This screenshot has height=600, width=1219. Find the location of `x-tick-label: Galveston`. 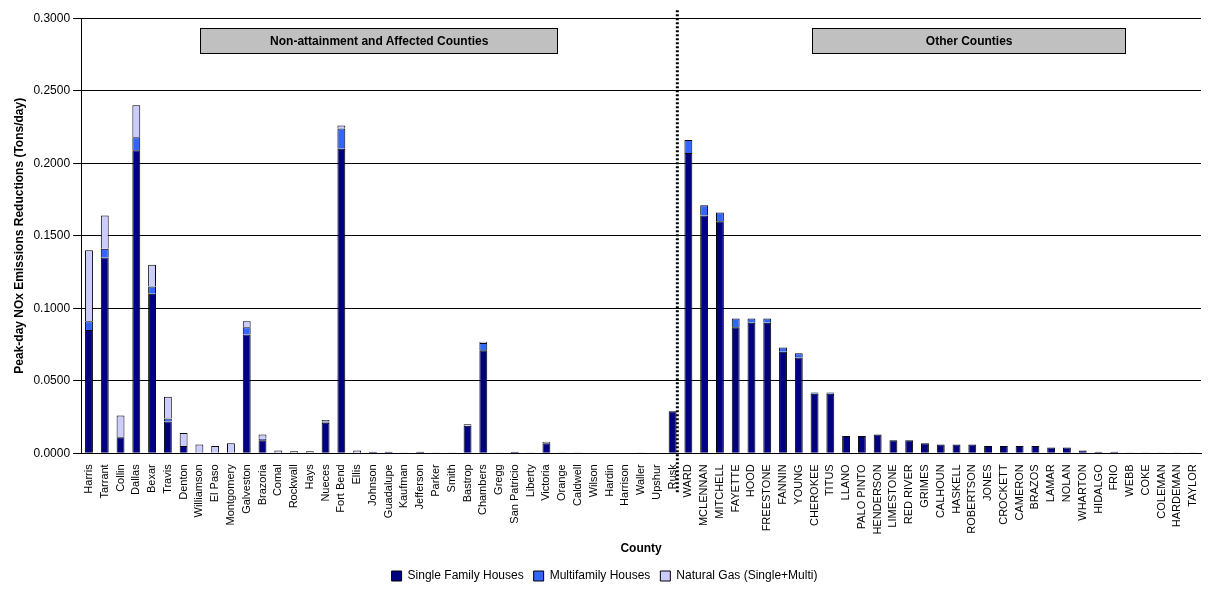

x-tick-label: Galveston is located at coordinates (245, 489).